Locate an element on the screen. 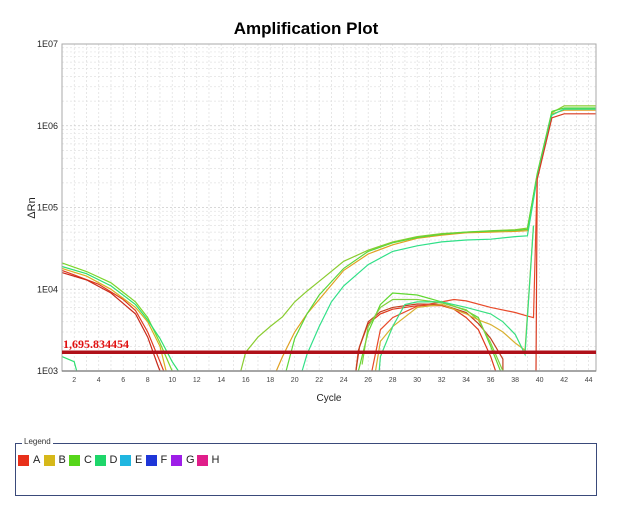 Image resolution: width=619 pixels, height=510 pixels. y-axis-label: ΔRn is located at coordinates (32, 207).